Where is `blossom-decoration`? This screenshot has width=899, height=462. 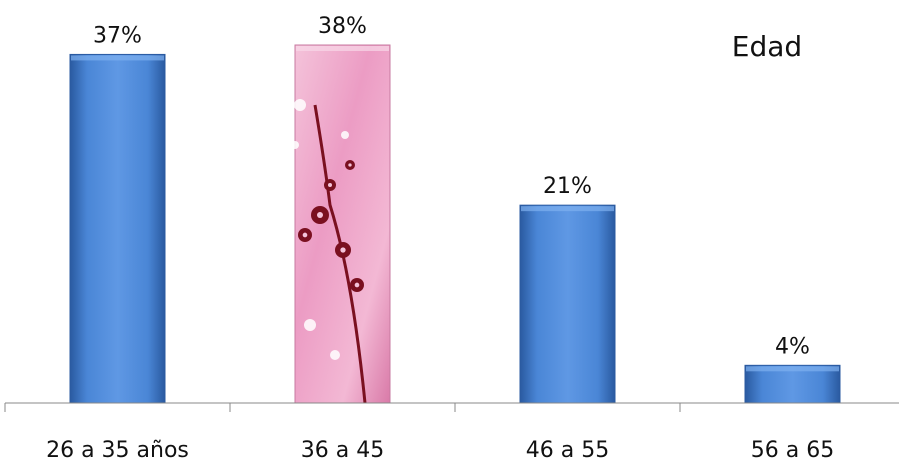 blossom-decoration is located at coordinates (329, 251).